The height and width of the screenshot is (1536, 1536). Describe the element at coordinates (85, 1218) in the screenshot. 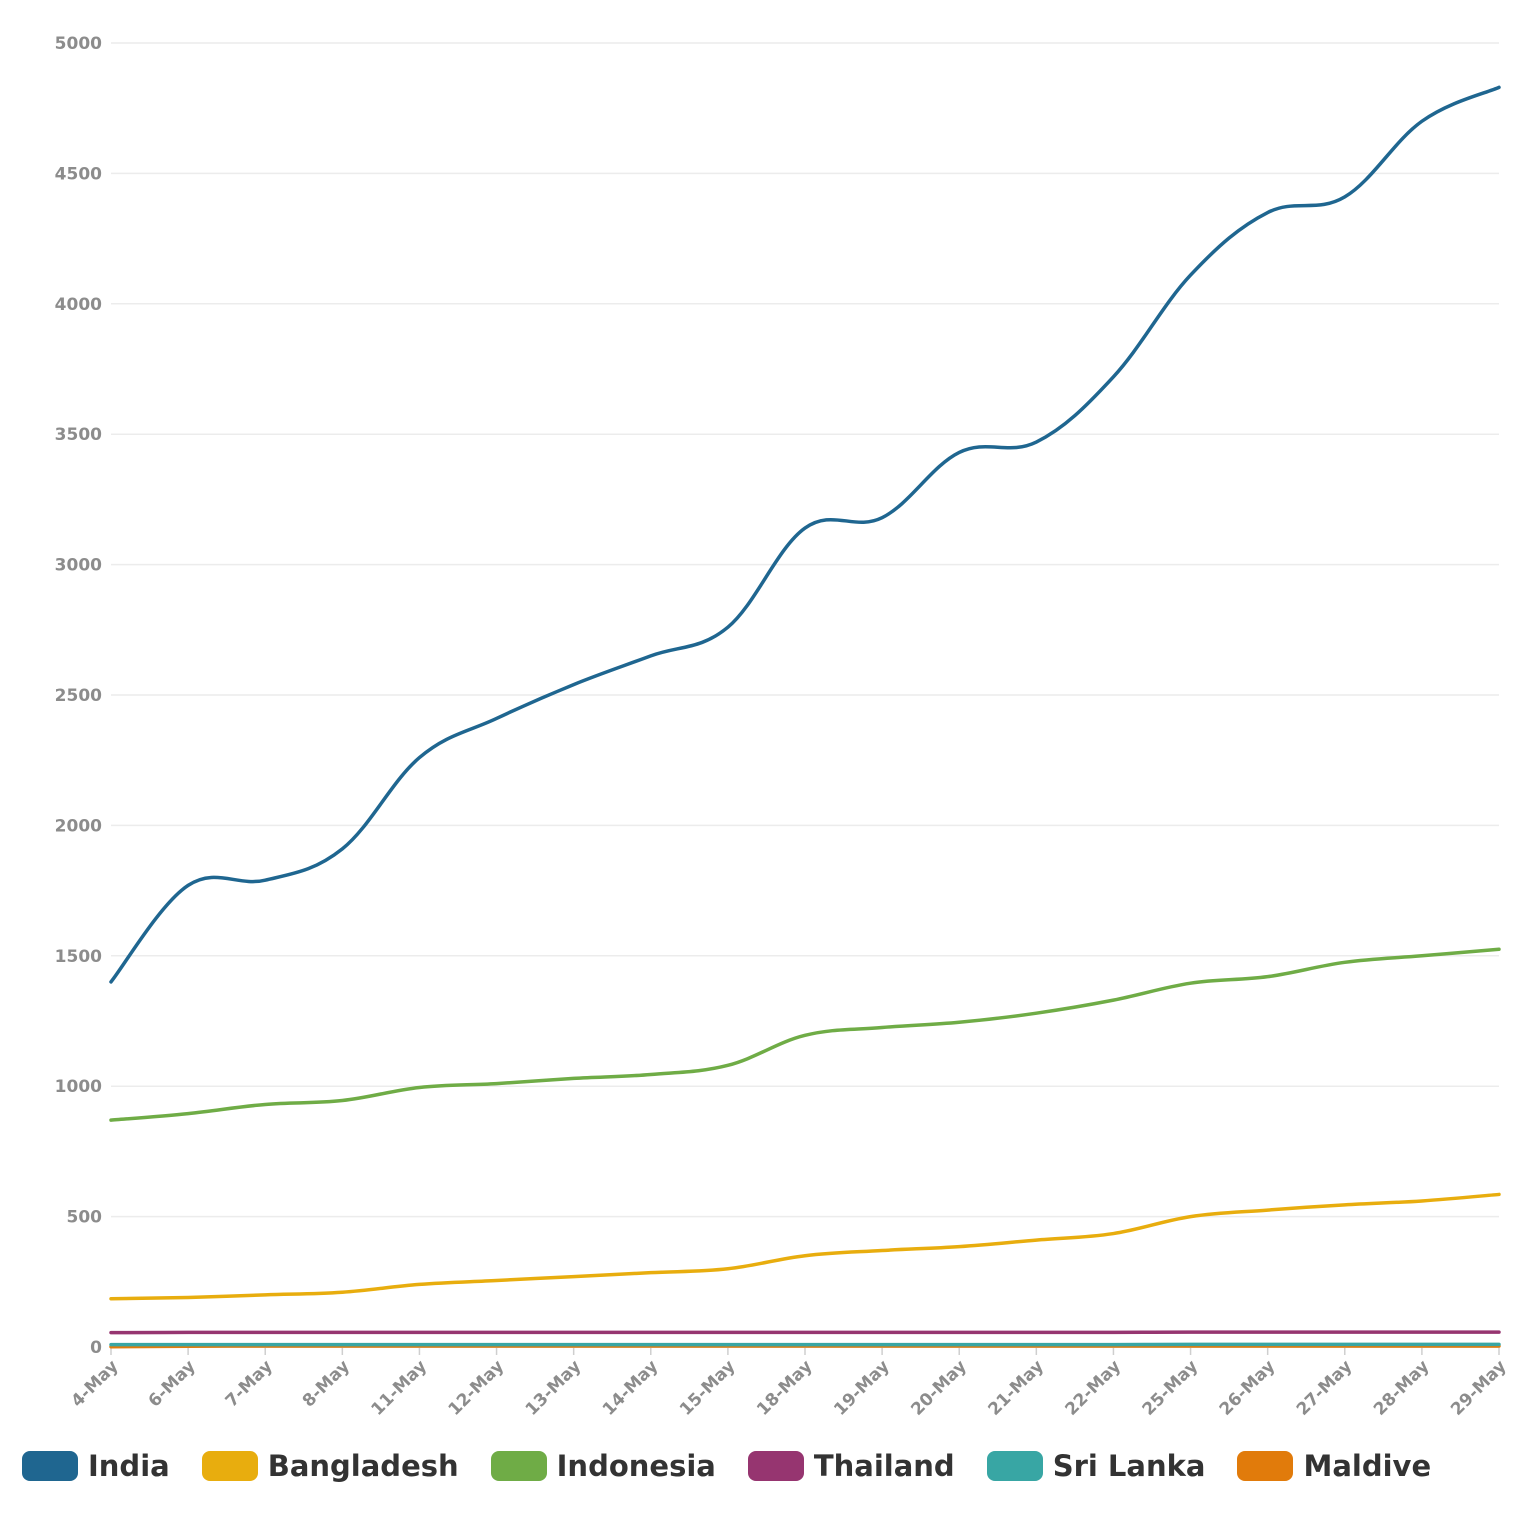

I see `y-tick-label: 500` at that location.